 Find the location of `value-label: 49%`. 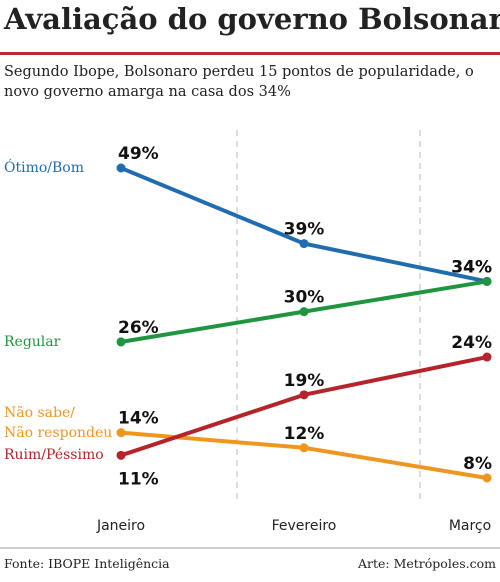

value-label: 49% is located at coordinates (138, 154).